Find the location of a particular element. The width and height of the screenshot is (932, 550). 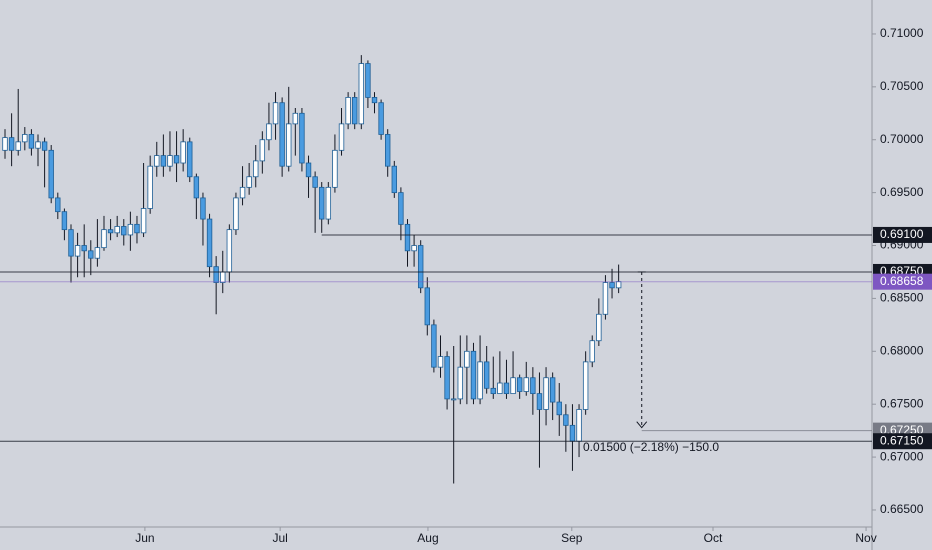

y-tick-label: 0.69500 is located at coordinates (902, 192).